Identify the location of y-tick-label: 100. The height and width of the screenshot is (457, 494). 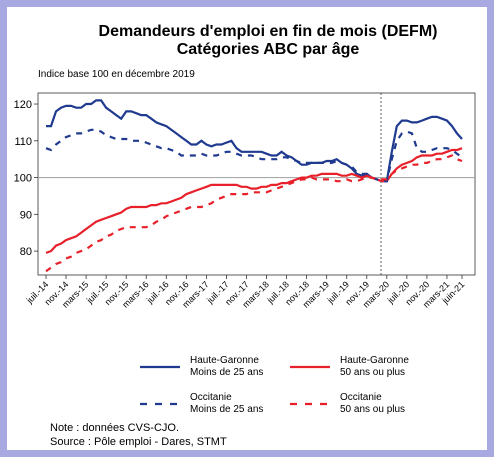
(23, 179).